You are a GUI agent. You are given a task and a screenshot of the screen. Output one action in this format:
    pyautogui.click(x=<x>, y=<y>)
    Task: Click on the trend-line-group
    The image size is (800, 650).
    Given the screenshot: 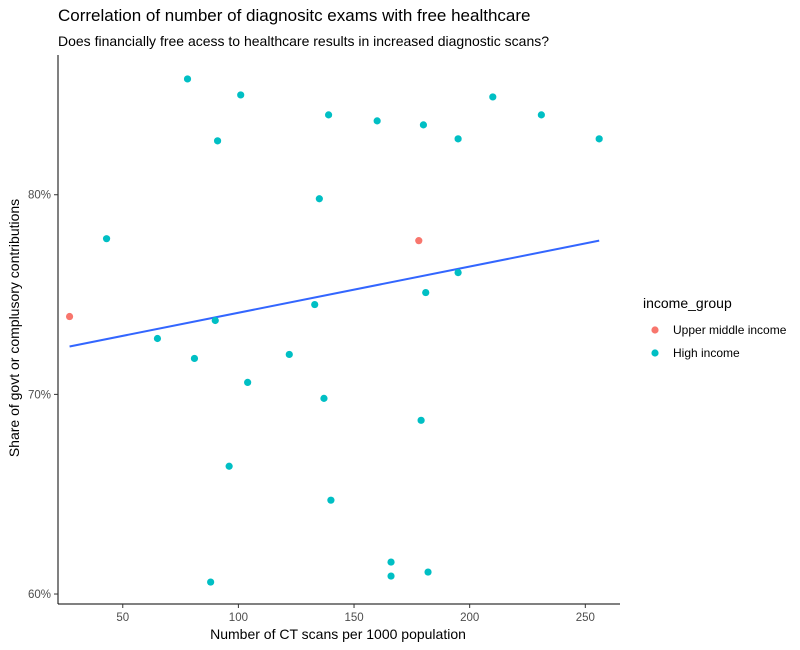 What is the action you would take?
    pyautogui.click(x=334, y=293)
    